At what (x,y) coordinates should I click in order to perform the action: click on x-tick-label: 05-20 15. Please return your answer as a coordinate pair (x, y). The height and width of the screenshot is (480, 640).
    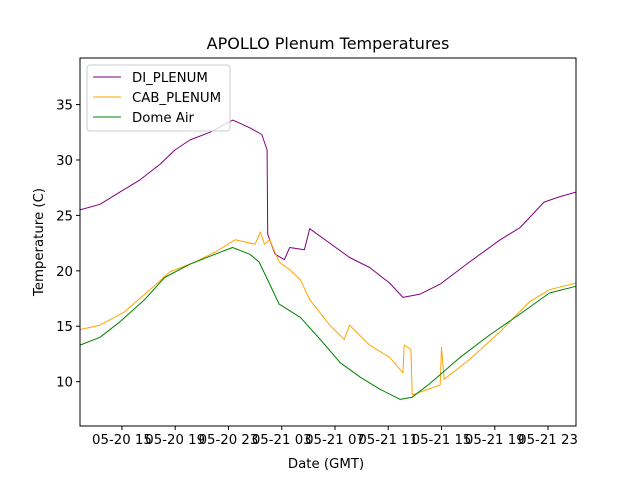
    Looking at the image, I should click on (122, 440).